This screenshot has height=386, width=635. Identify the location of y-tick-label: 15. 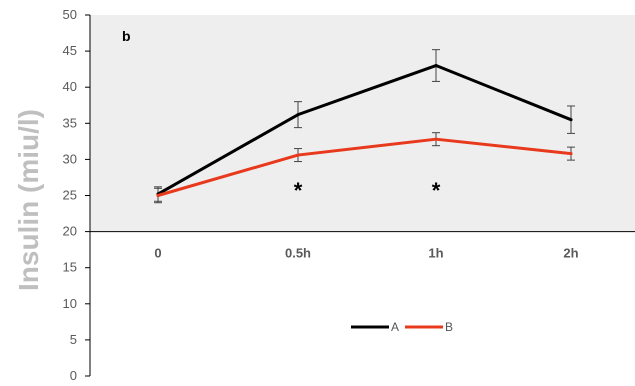
(70, 267).